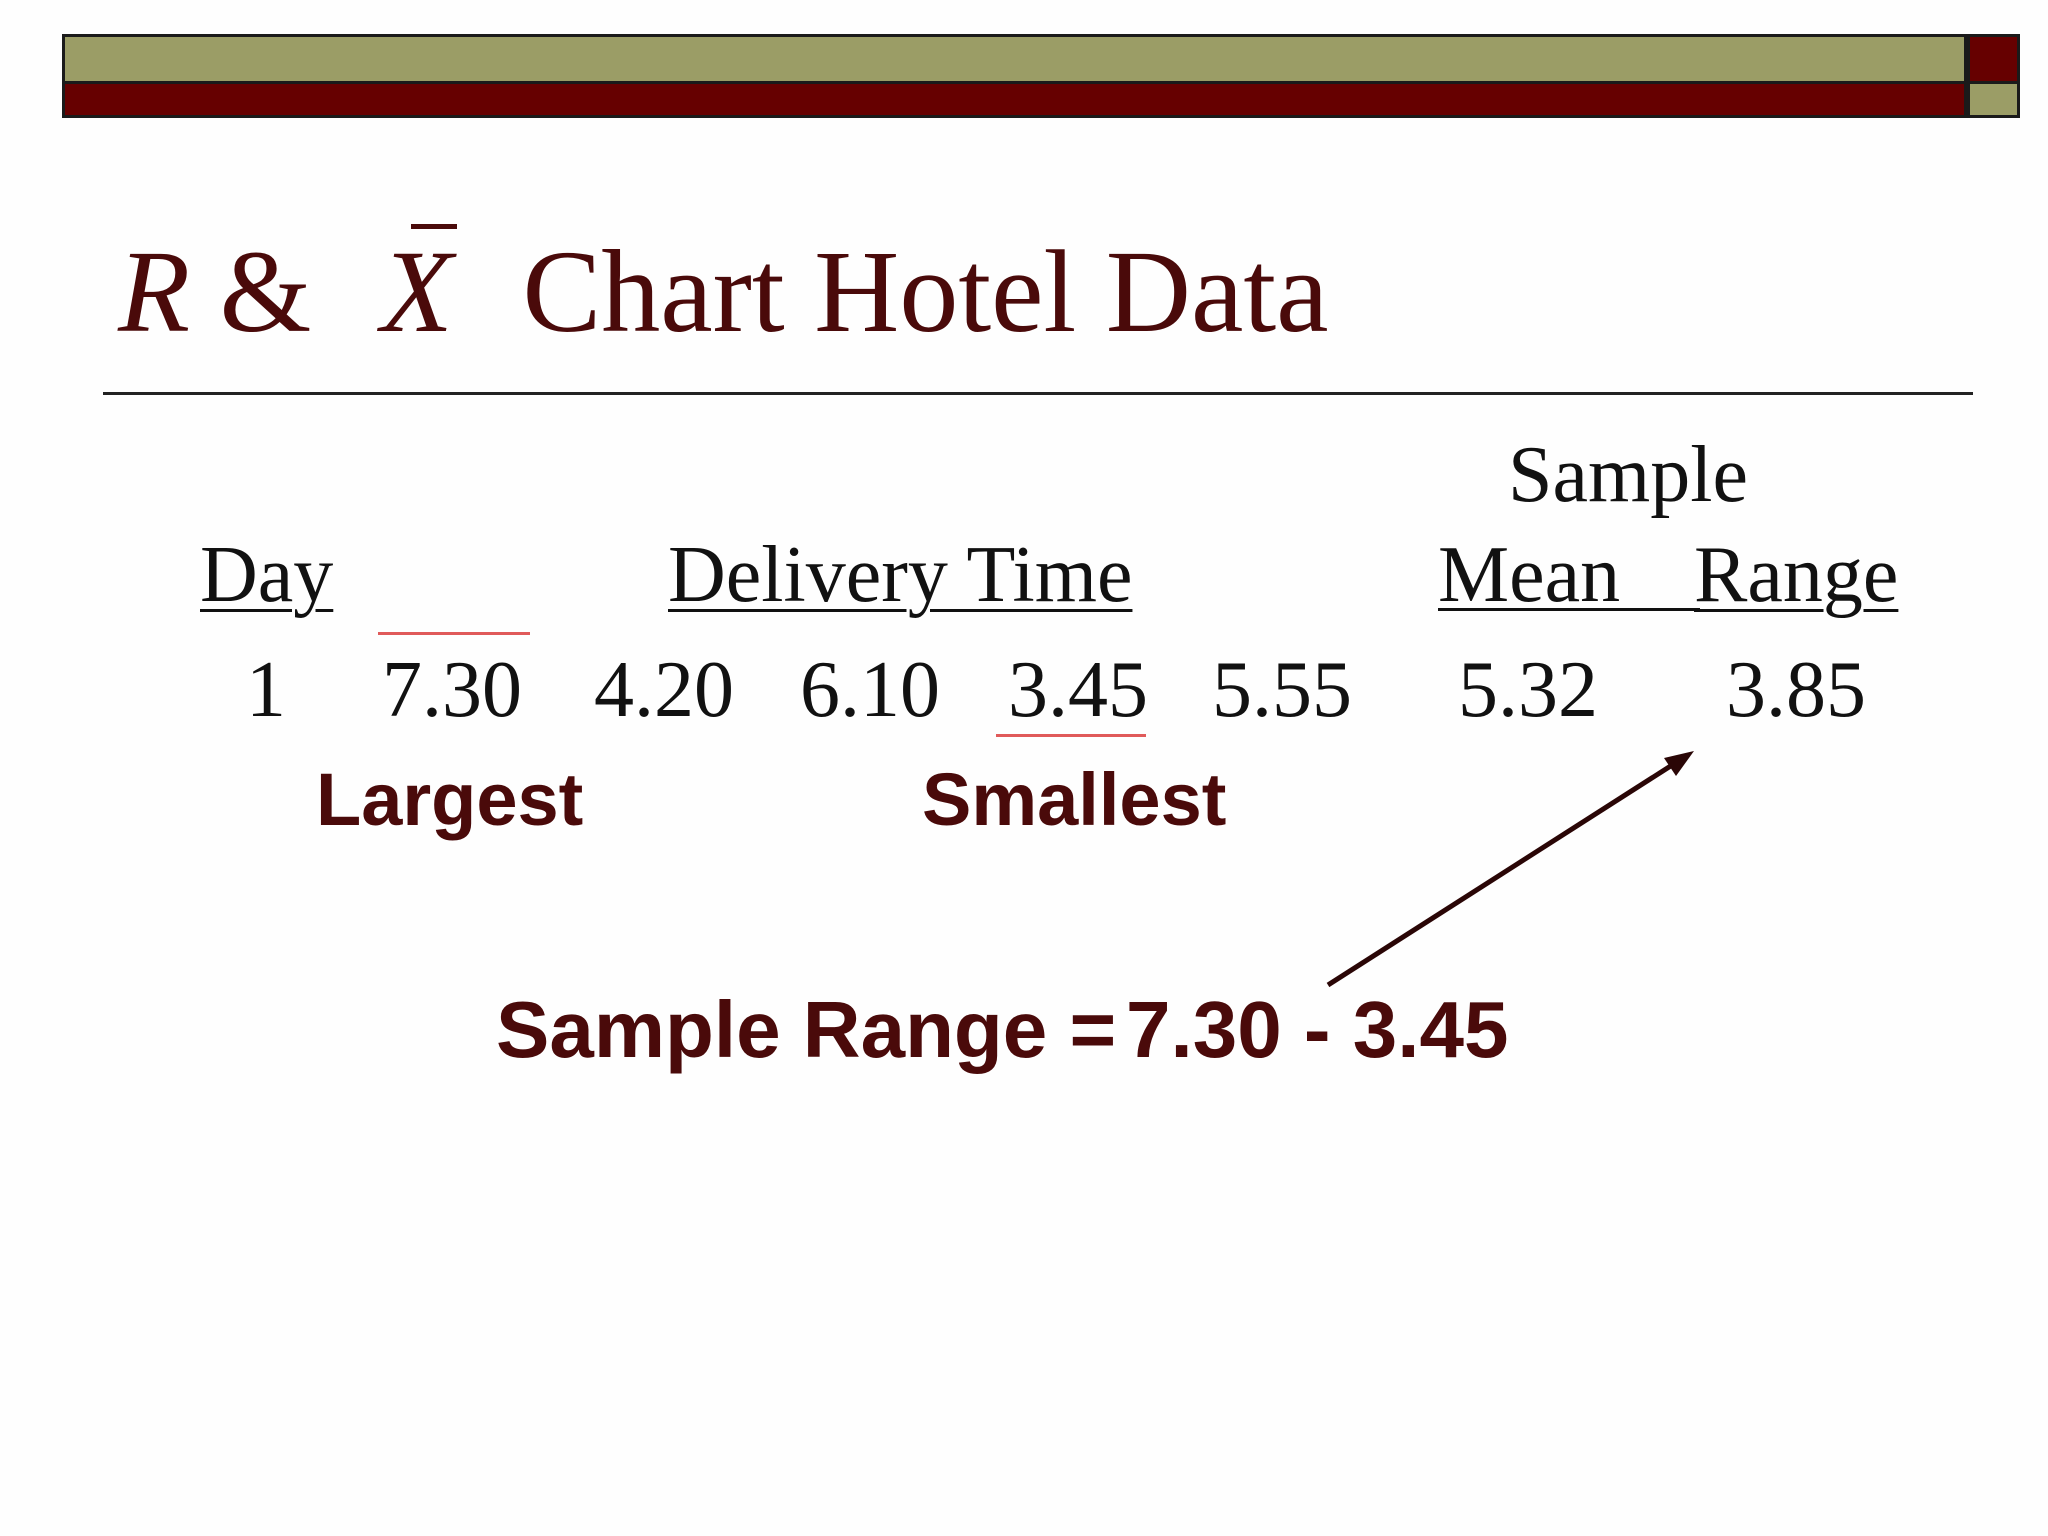 The height and width of the screenshot is (1536, 2048). Describe the element at coordinates (419, 292) in the screenshot. I see `title-var-x-bar: X` at that location.